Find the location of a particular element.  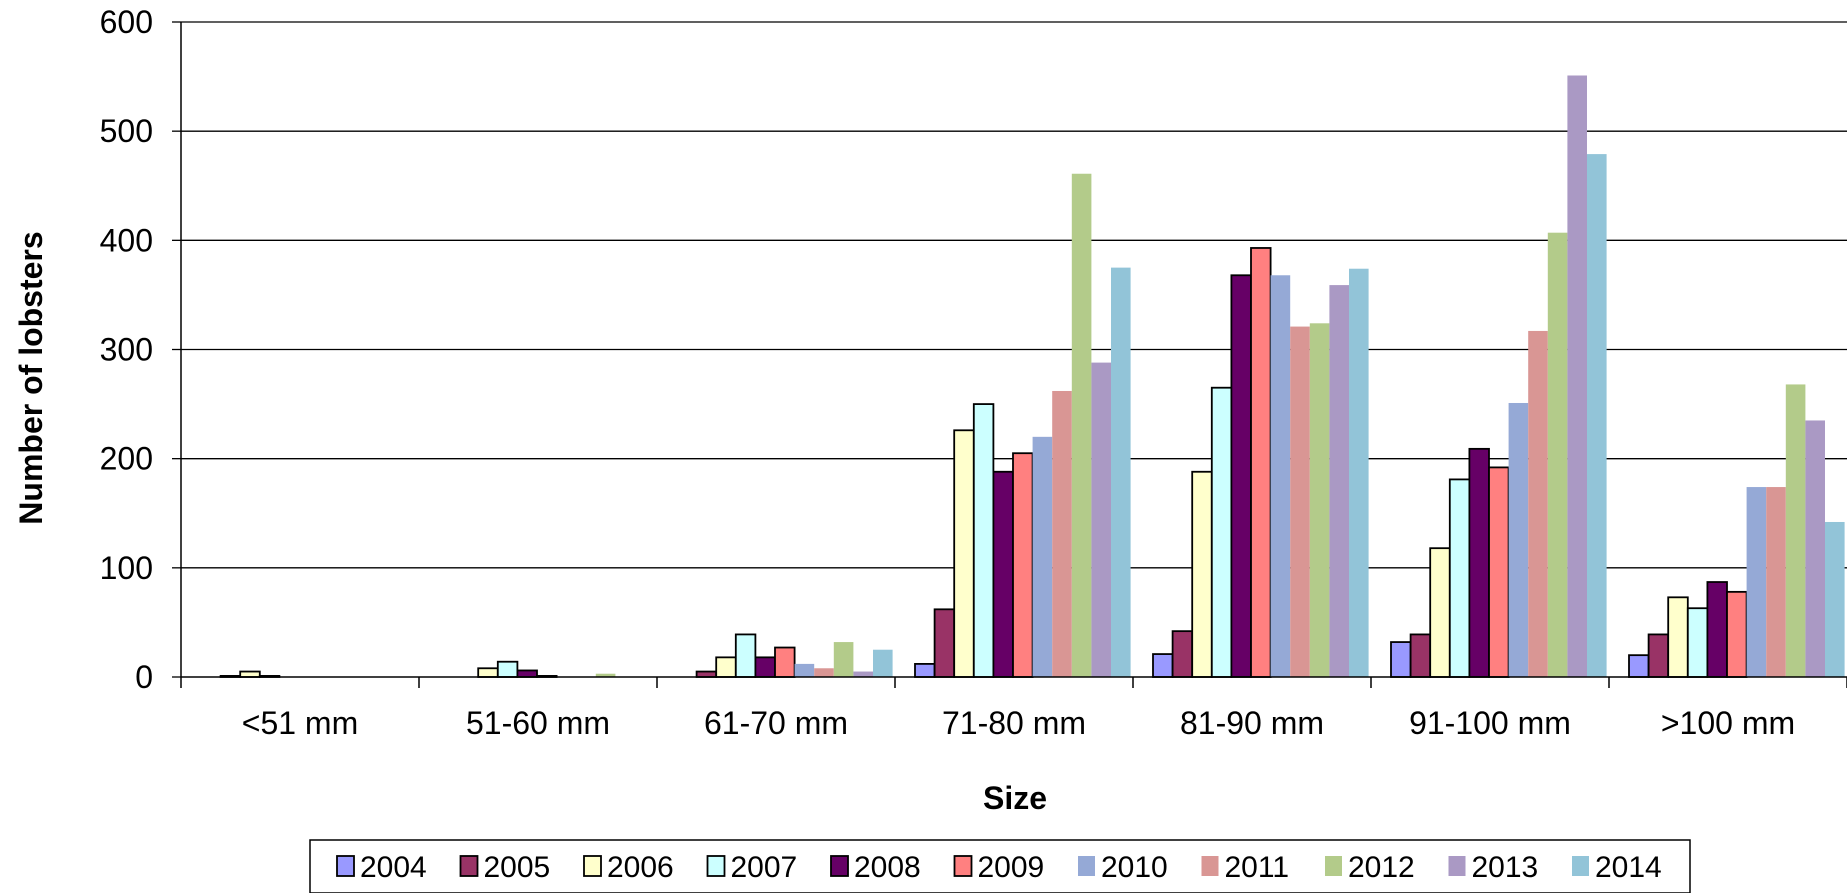

y-tick-label: 600 is located at coordinates (126, 22).